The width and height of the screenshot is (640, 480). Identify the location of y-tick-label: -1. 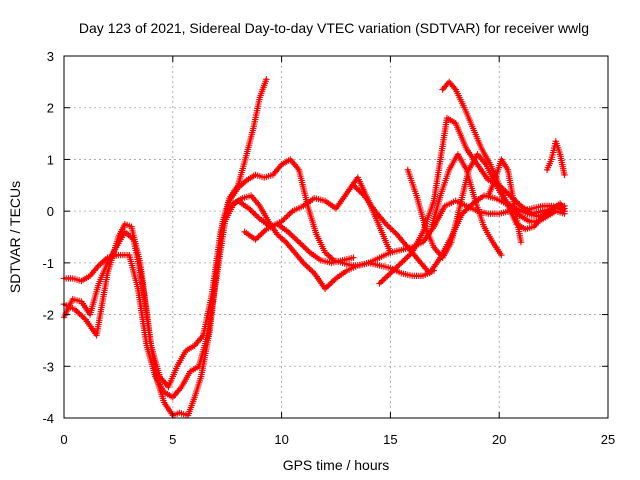
(48, 263).